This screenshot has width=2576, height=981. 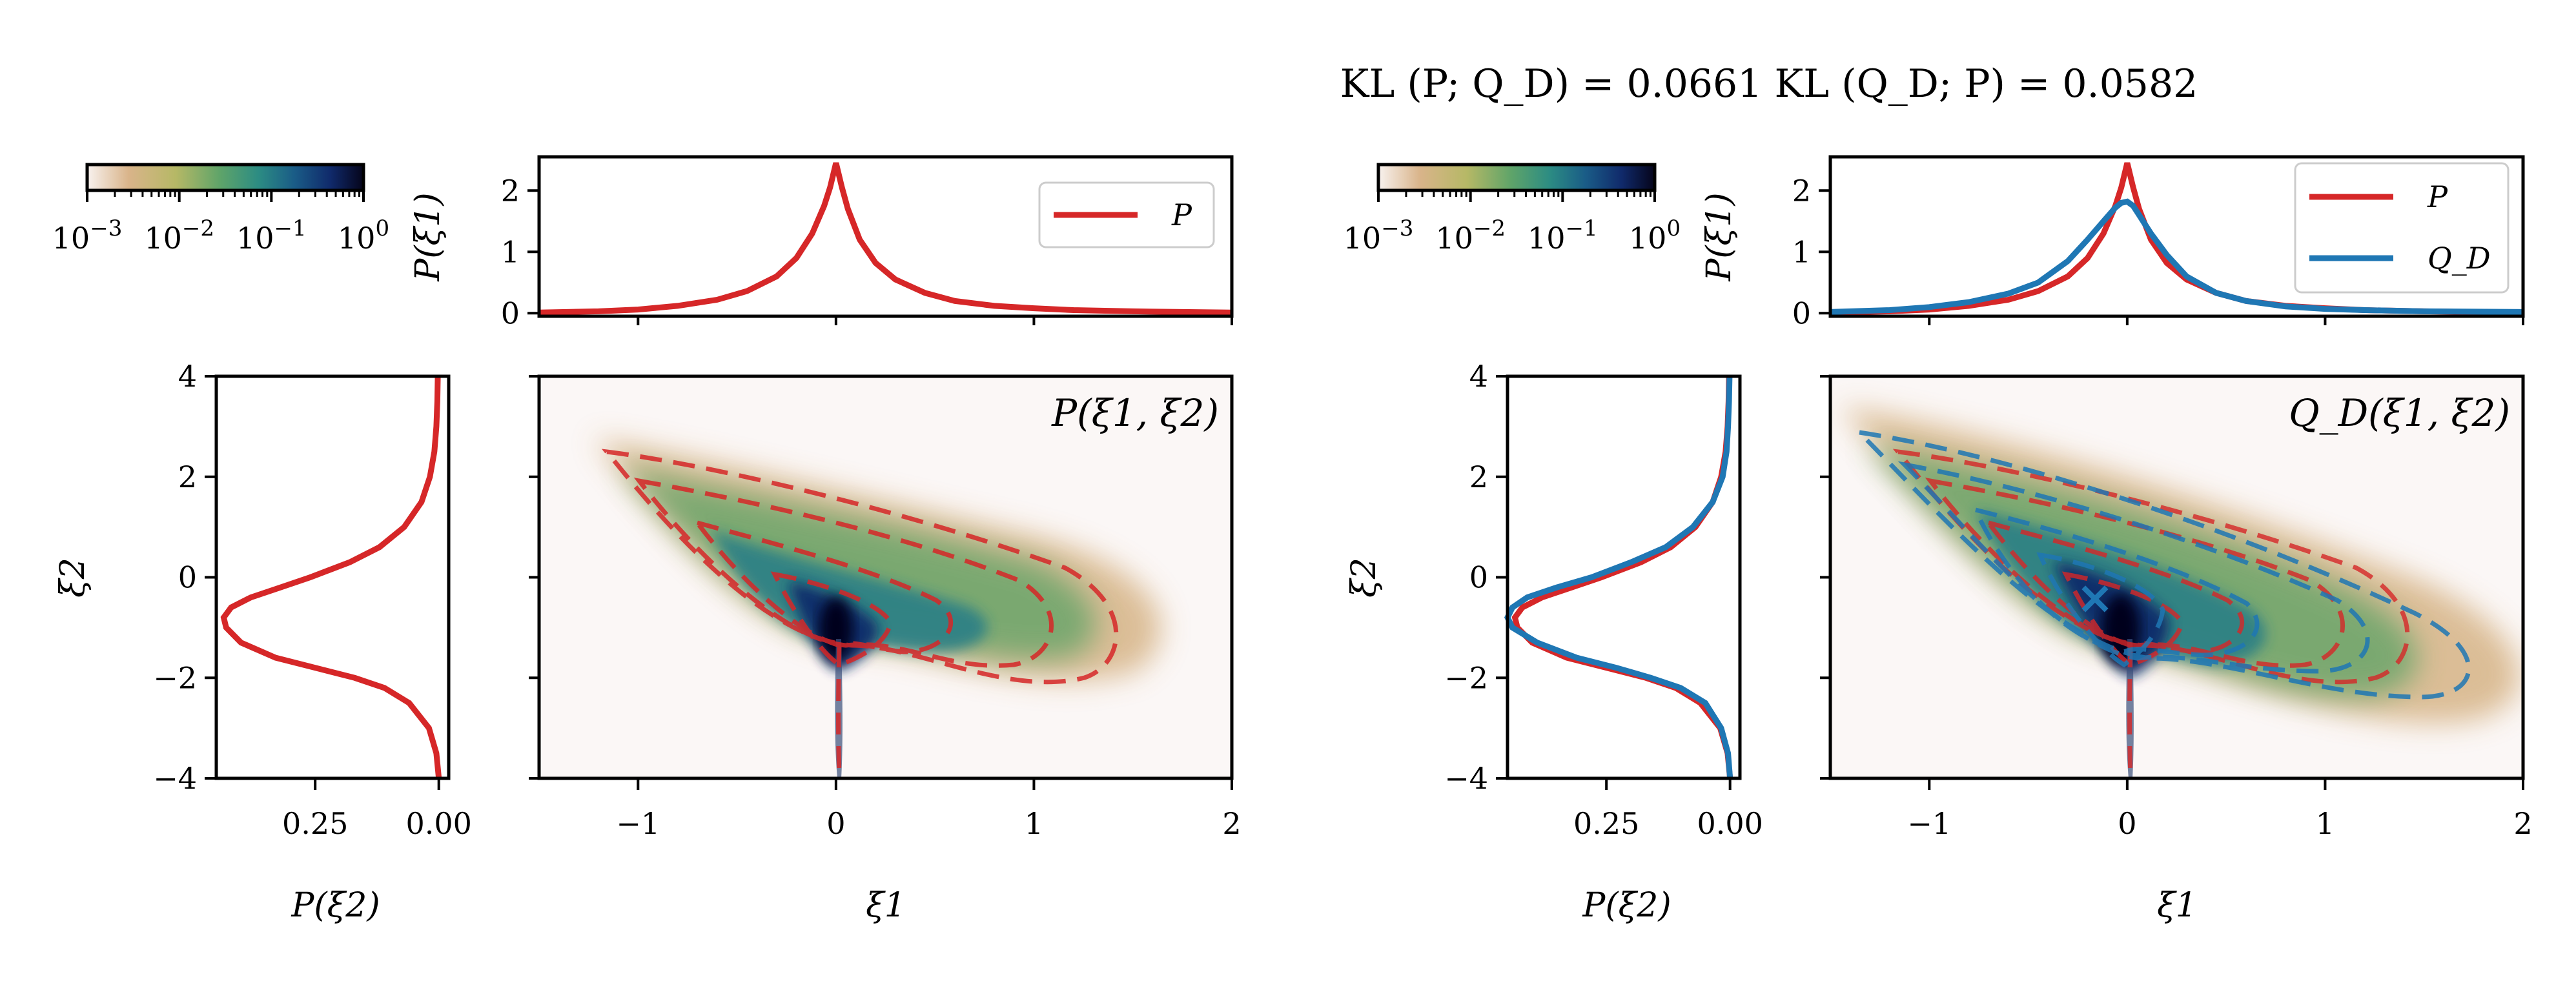 I want to click on right-side-frame, so click(x=1624, y=577).